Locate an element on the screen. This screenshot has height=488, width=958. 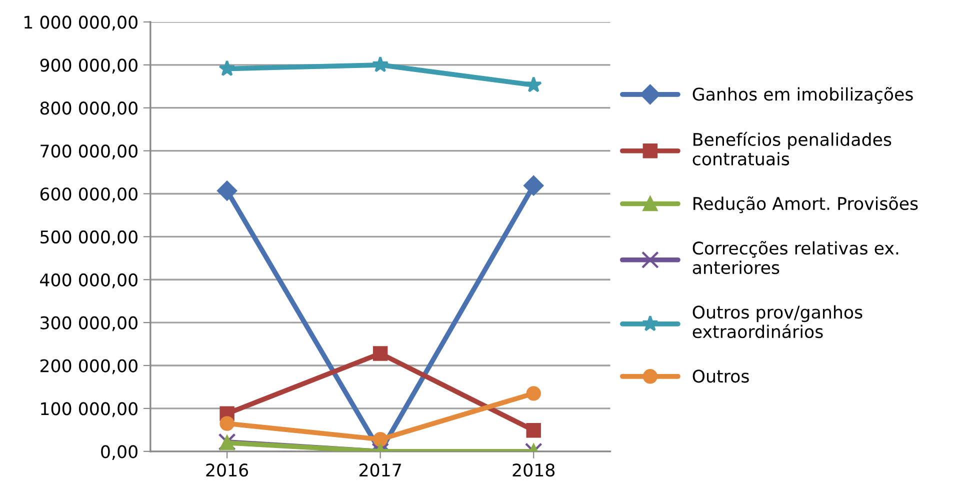
y-tick-label: 900 000,00 is located at coordinates (89, 66).